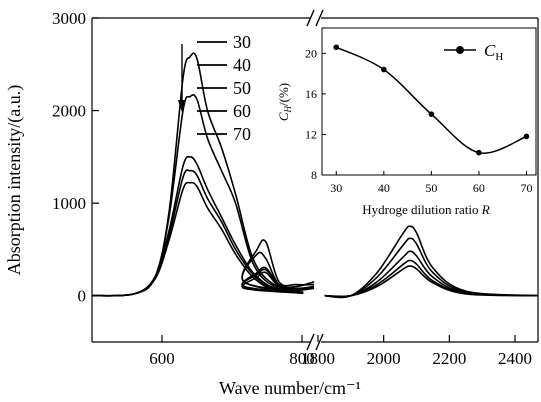 Image resolution: width=541 pixels, height=402 pixels. Describe the element at coordinates (431, 100) in the screenshot. I see `inset-plot` at that location.